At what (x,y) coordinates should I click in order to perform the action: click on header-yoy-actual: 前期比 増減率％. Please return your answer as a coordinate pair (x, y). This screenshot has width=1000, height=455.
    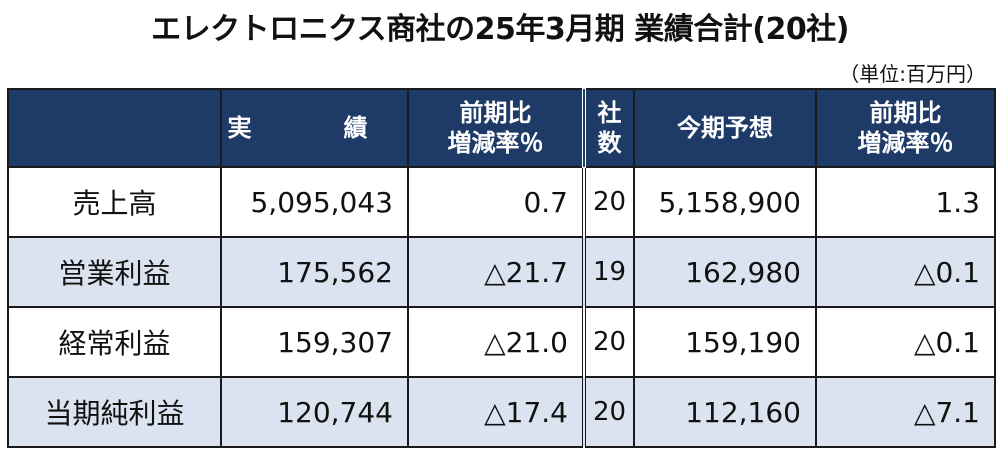
    Looking at the image, I should click on (496, 128).